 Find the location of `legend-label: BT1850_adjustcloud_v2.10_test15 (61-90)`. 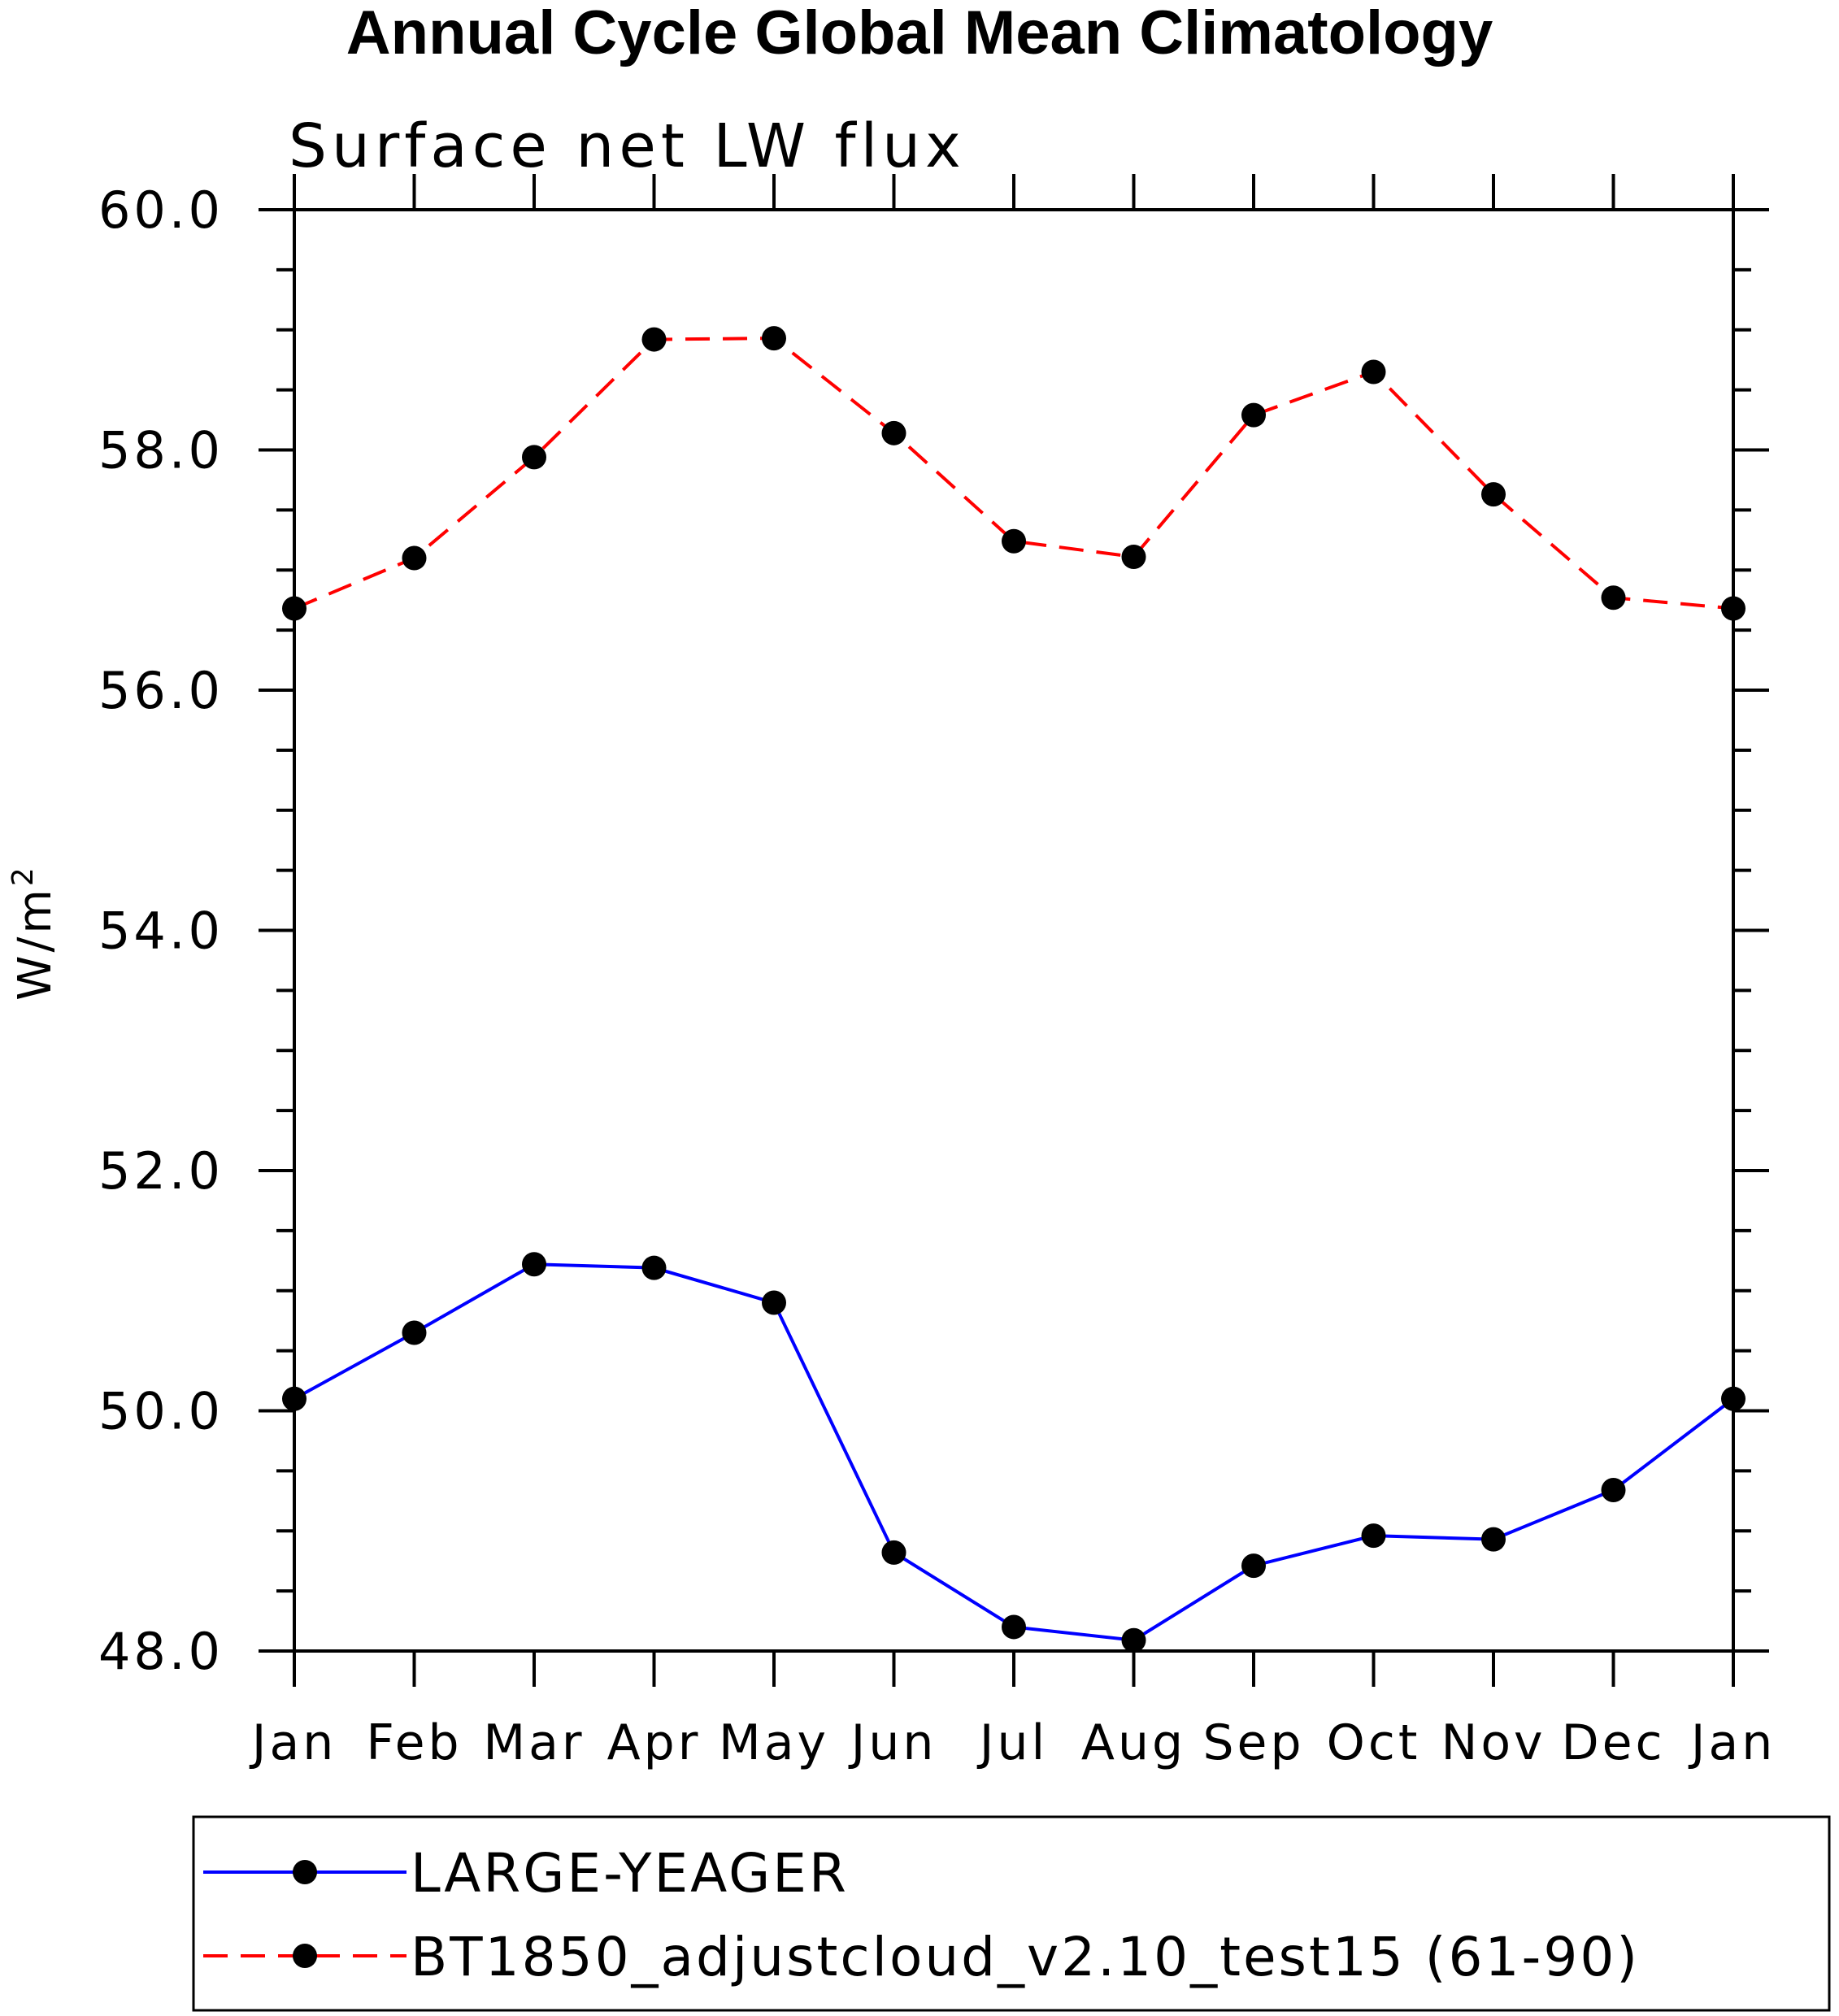

legend-label: BT1850_adjustcloud_v2.10_test15 (61-90) is located at coordinates (1026, 1957).